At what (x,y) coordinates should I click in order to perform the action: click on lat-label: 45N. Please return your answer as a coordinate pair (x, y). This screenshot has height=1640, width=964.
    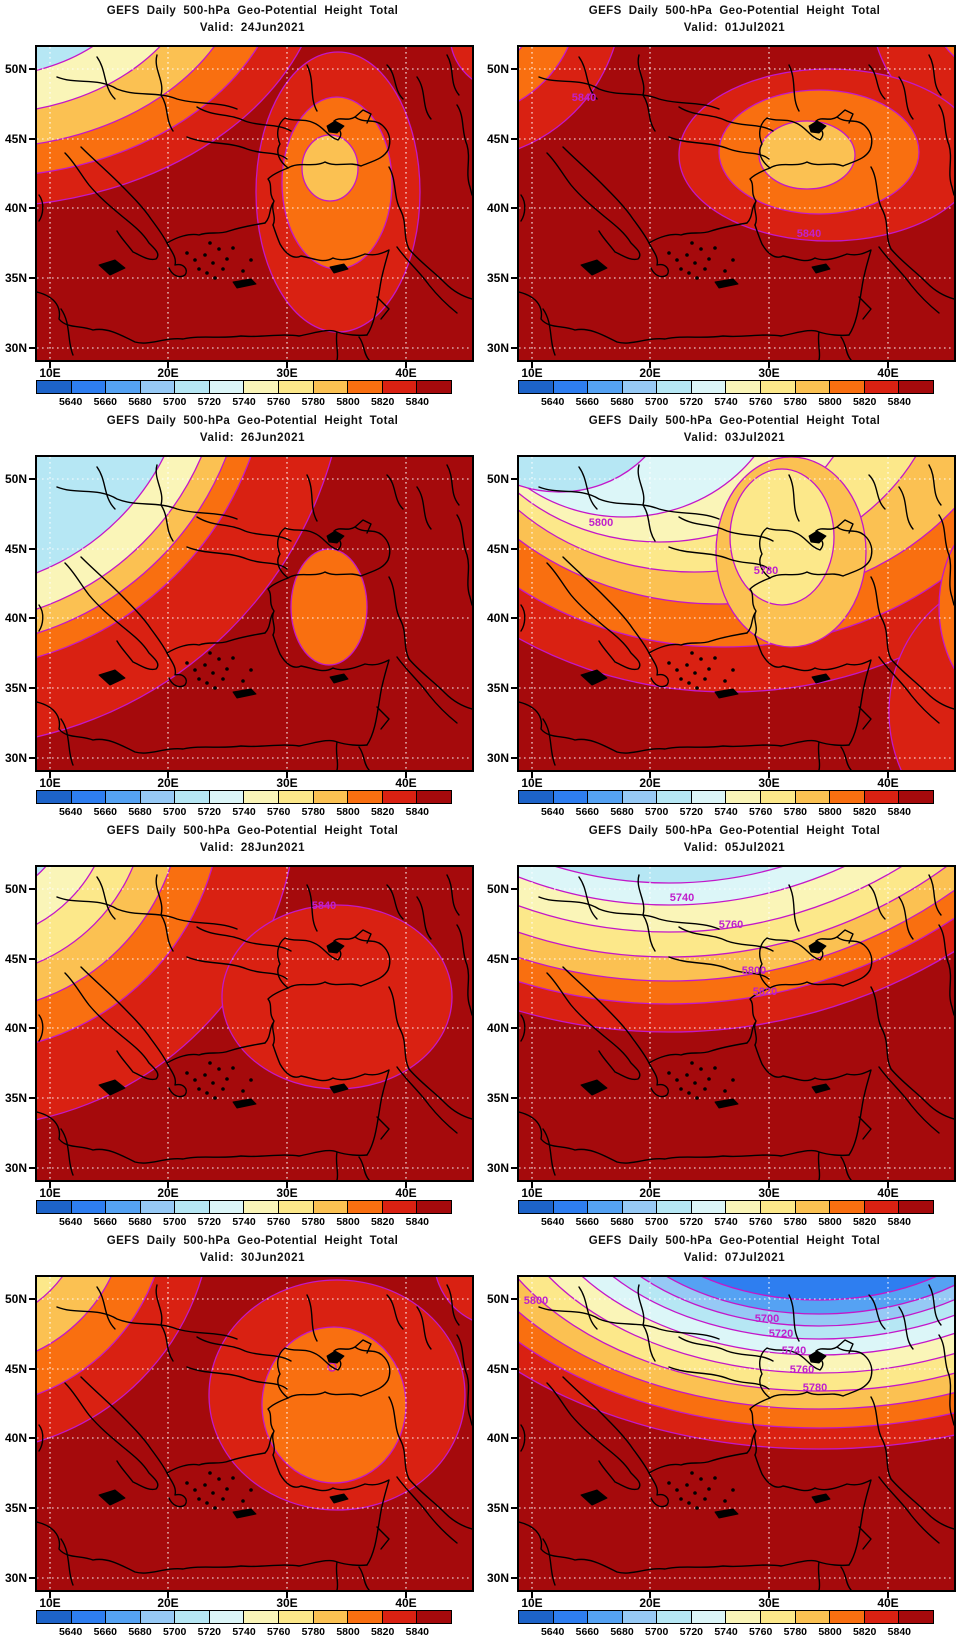
    Looking at the image, I should click on (15, 959).